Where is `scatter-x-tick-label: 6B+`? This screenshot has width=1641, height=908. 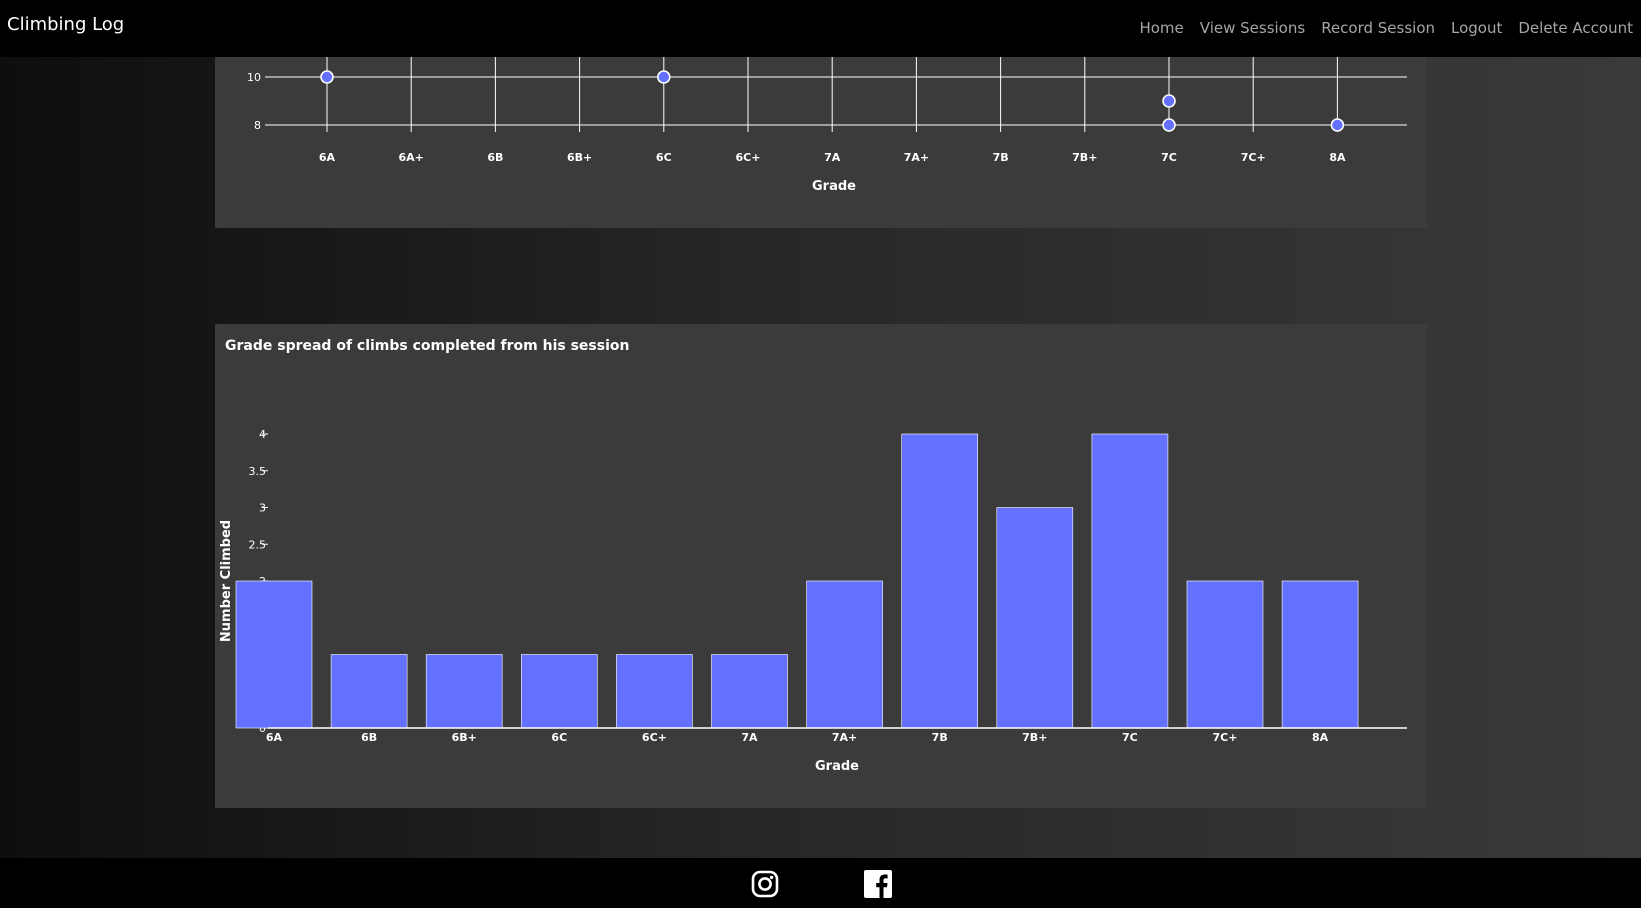 scatter-x-tick-label: 6B+ is located at coordinates (579, 157).